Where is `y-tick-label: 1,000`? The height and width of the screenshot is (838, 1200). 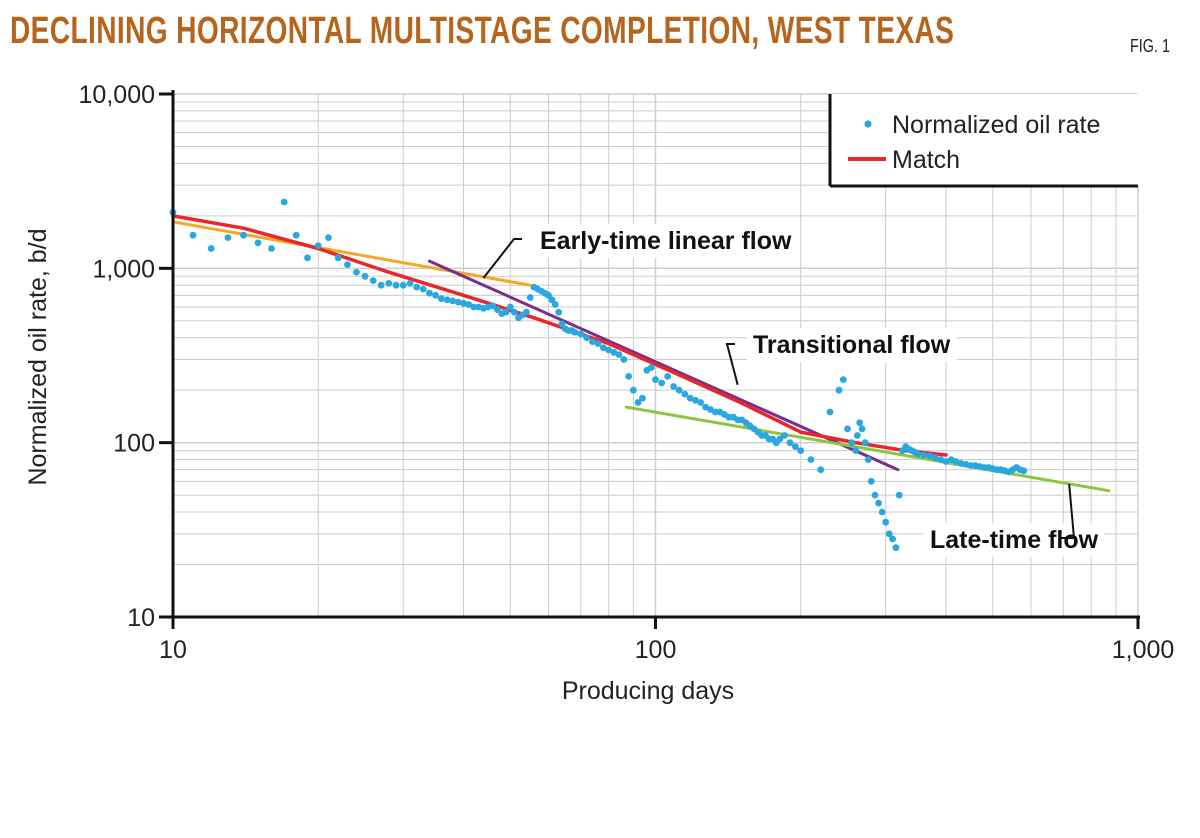 y-tick-label: 1,000 is located at coordinates (123, 269).